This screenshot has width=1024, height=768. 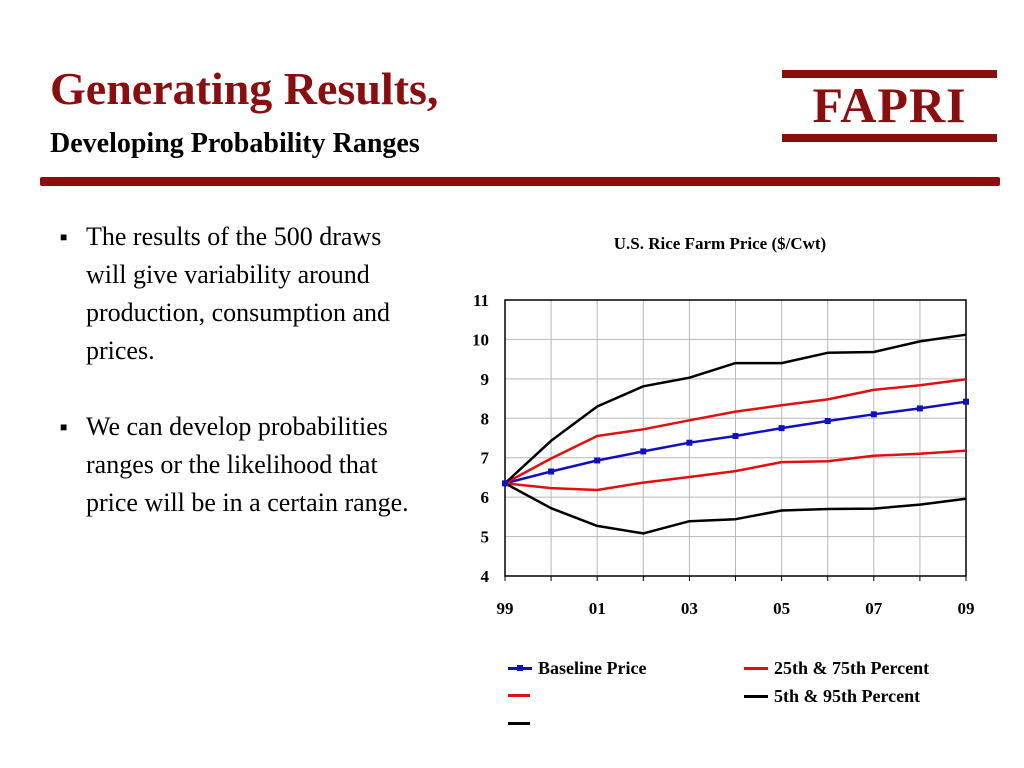 What do you see at coordinates (889, 74) in the screenshot?
I see `logo-bar-top` at bounding box center [889, 74].